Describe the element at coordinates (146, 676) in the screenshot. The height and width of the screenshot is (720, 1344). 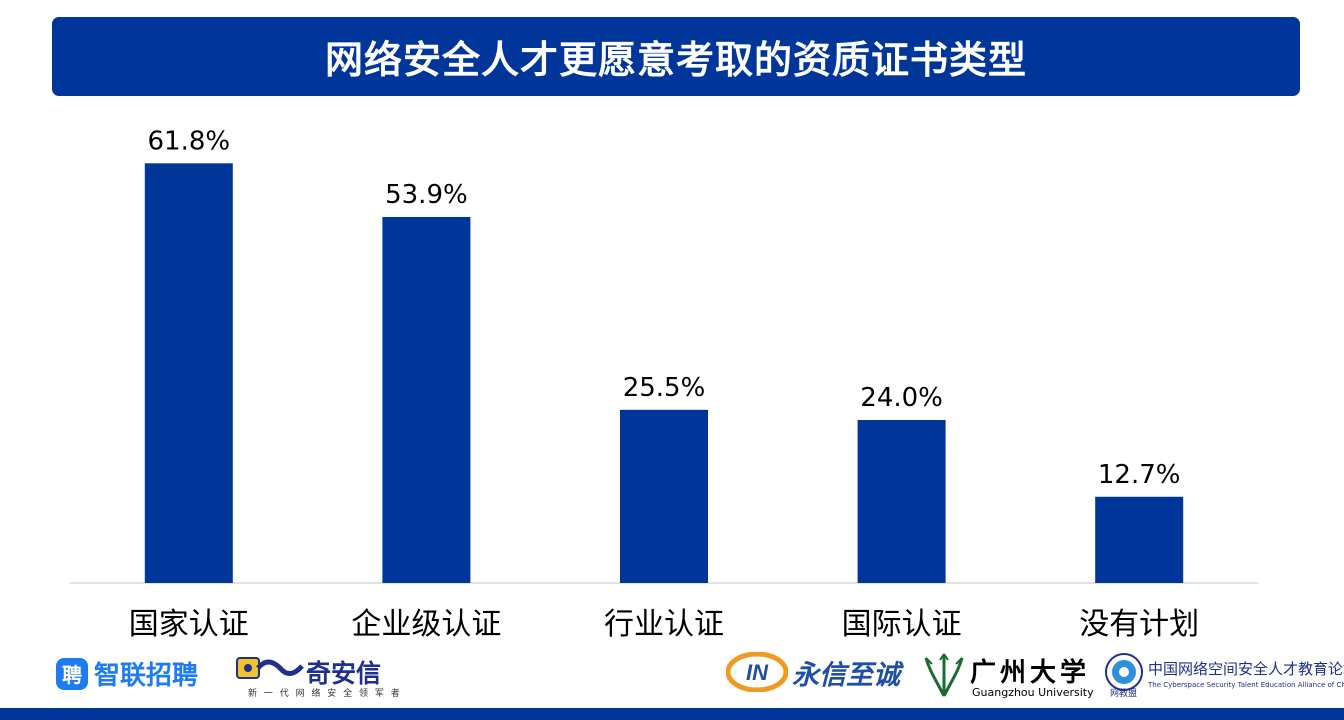
I see `zhaopin-logo-text: 智联招聘` at that location.